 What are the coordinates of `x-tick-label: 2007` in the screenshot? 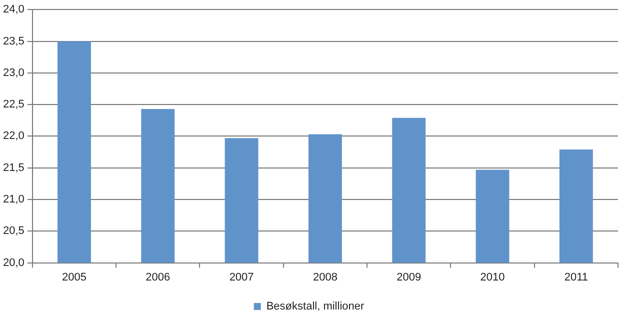 It's located at (241, 277).